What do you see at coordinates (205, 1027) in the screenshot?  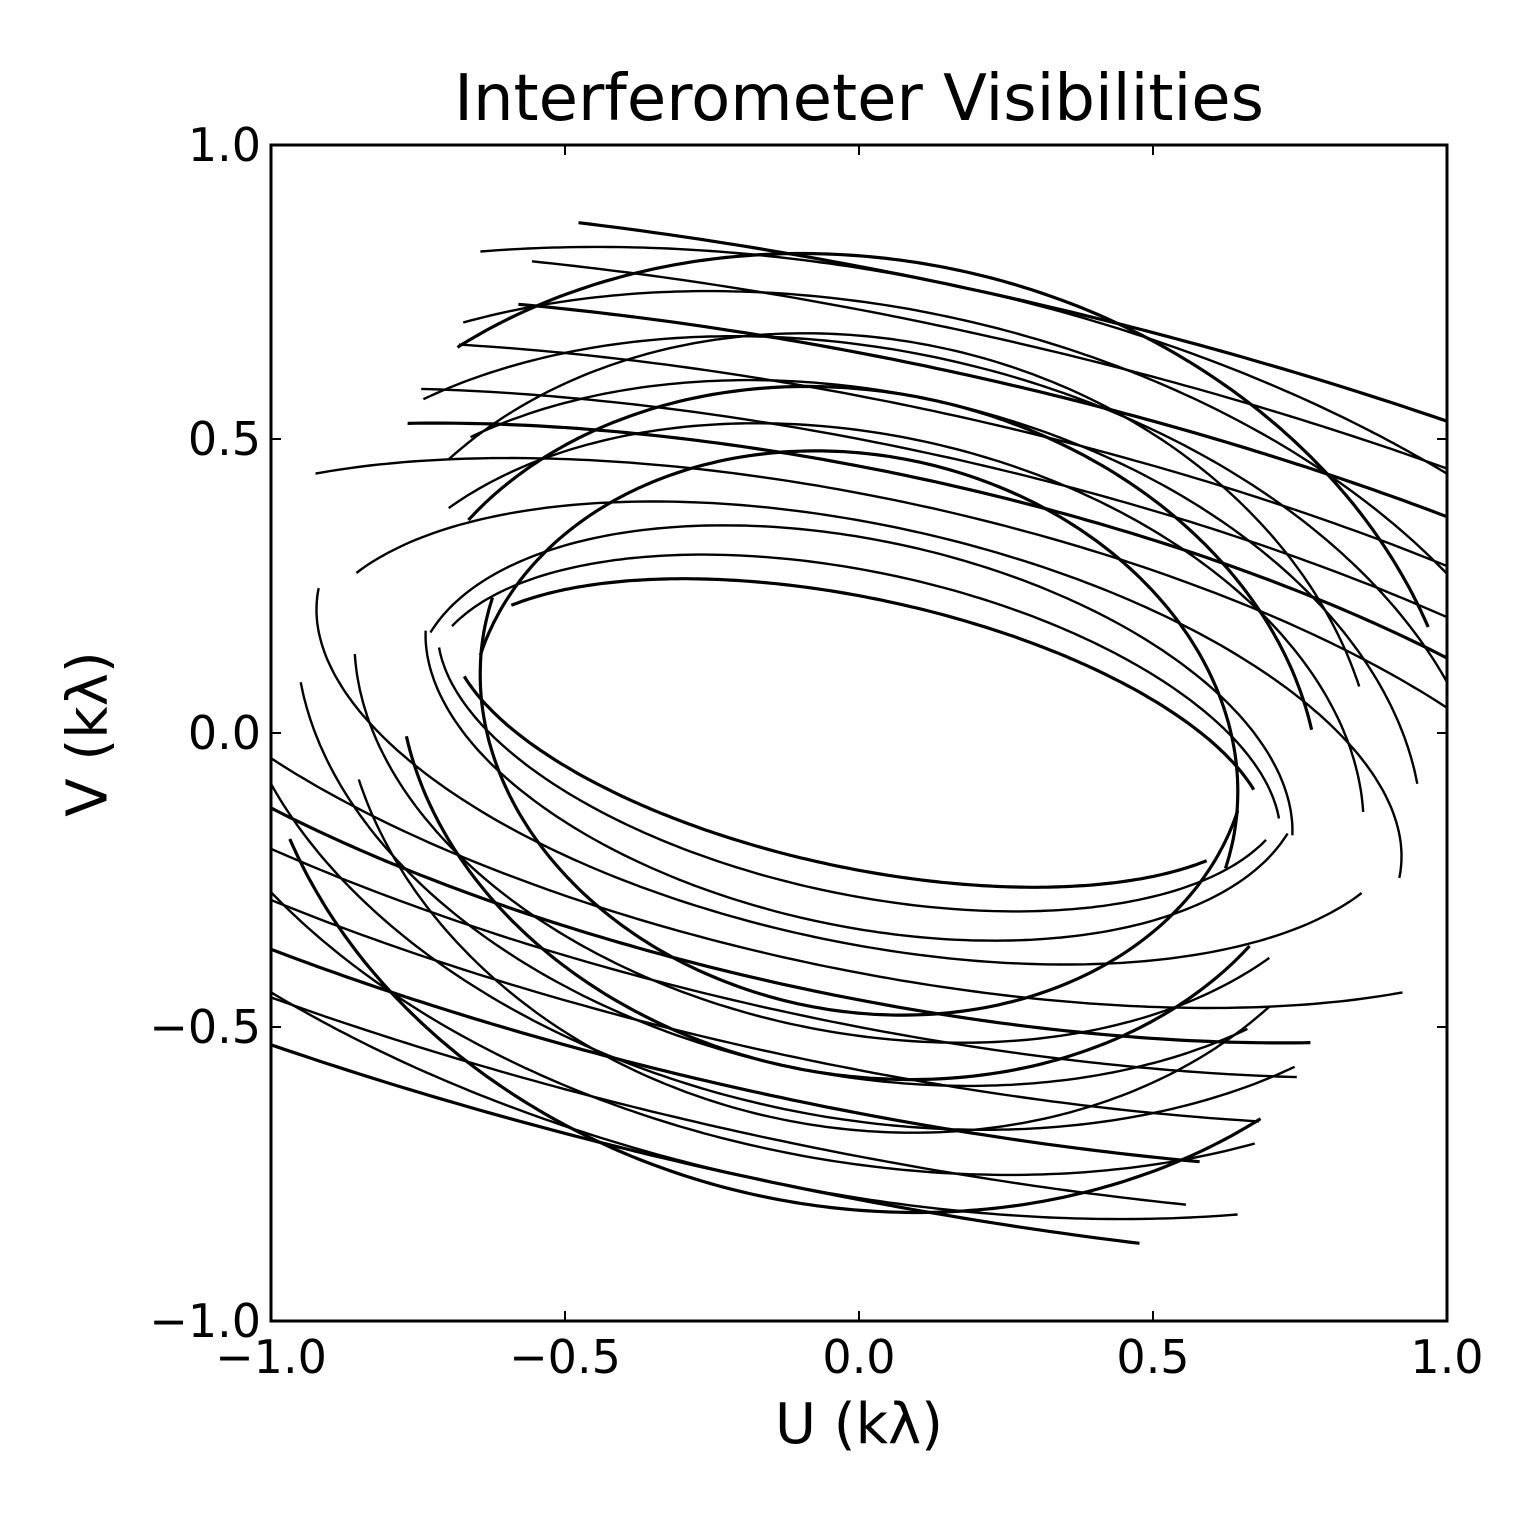 I see `y-tick-label: −0.5` at bounding box center [205, 1027].